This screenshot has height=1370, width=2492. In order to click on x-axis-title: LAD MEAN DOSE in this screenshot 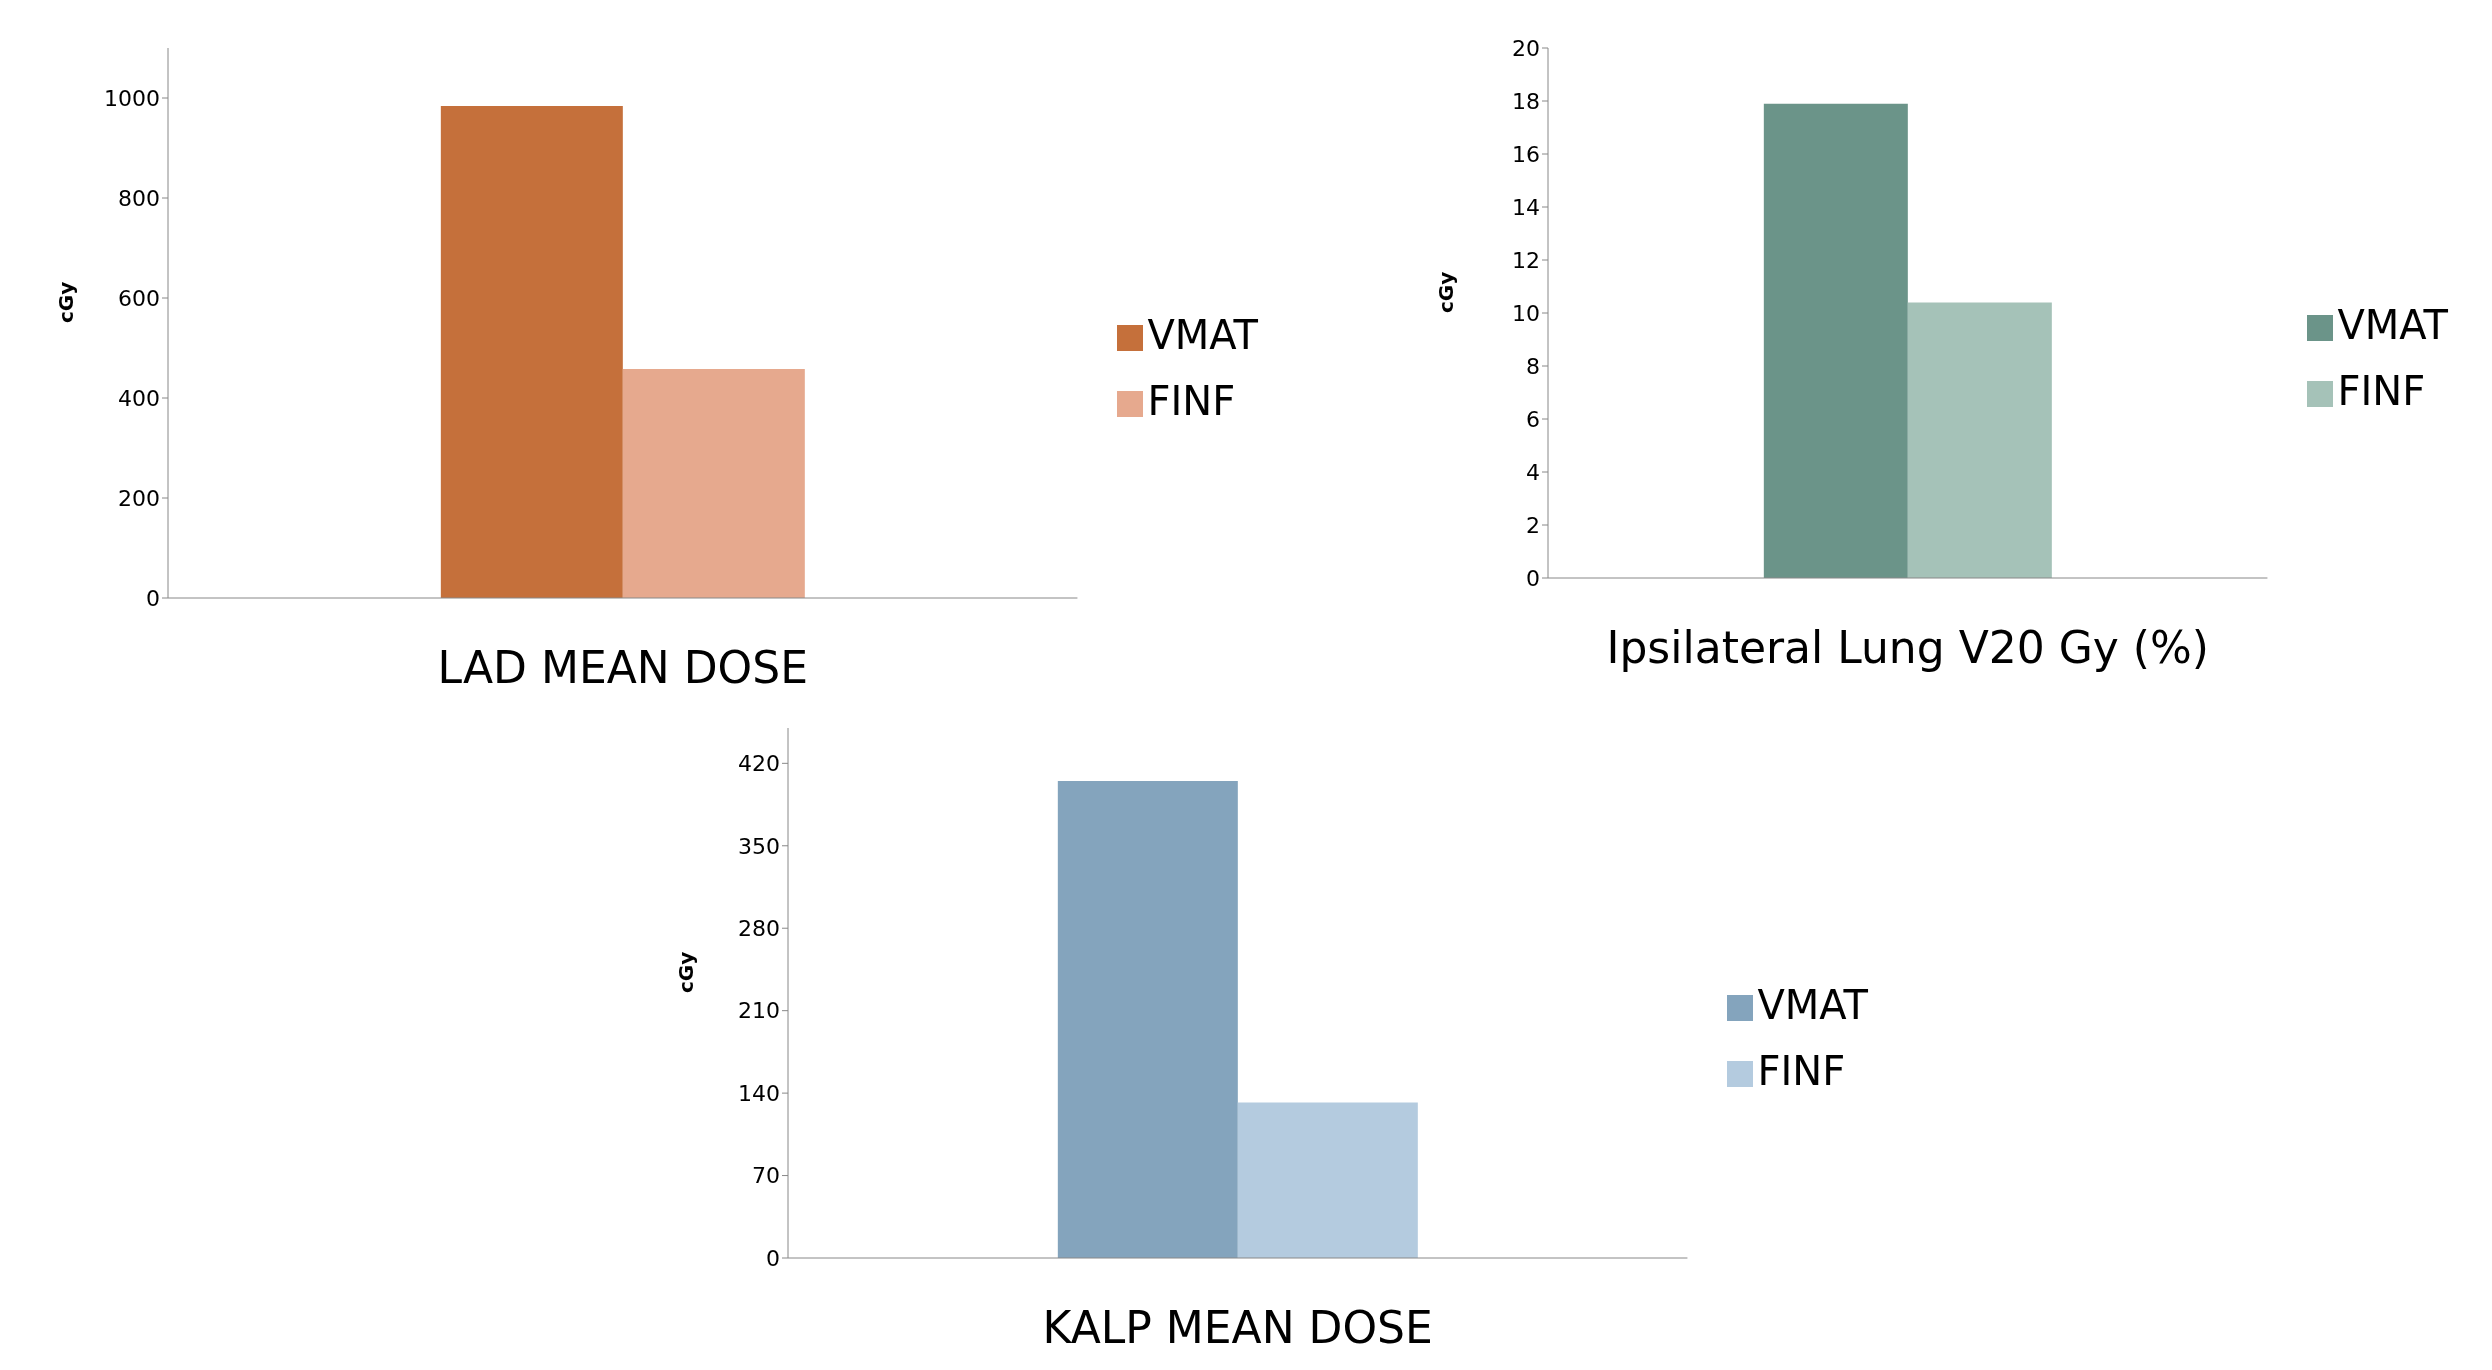, I will do `click(622, 667)`.